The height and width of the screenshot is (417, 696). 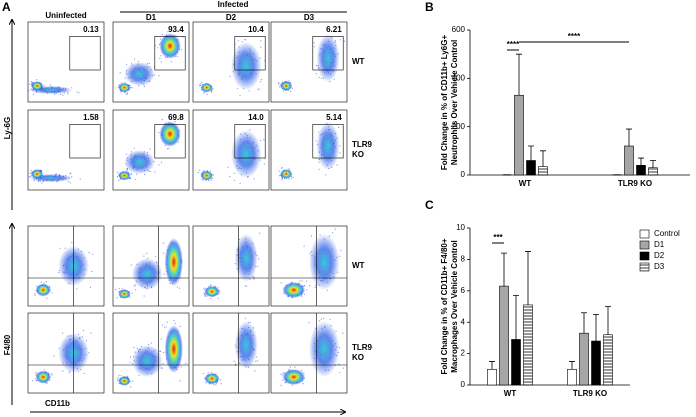 I want to click on panel-label: C, so click(x=429, y=205).